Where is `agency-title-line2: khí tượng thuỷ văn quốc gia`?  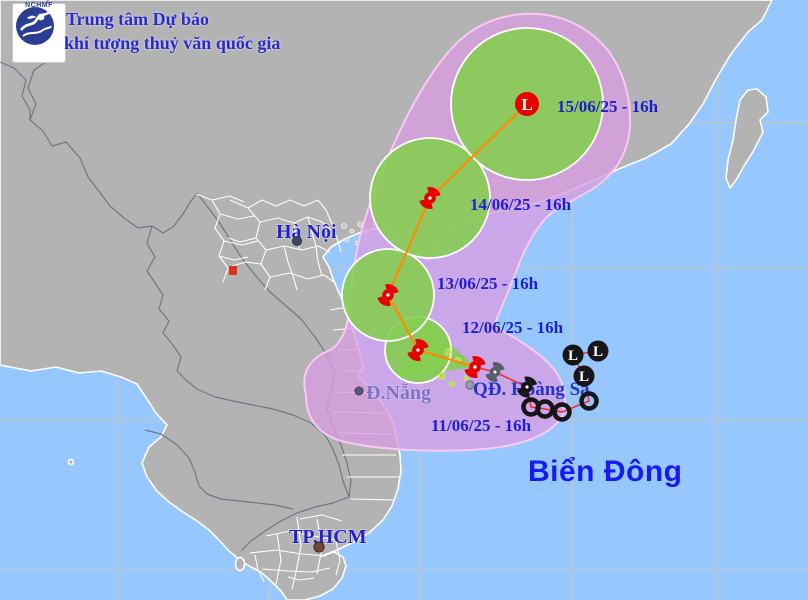
agency-title-line2: khí tượng thuỷ văn quốc gia is located at coordinates (172, 43).